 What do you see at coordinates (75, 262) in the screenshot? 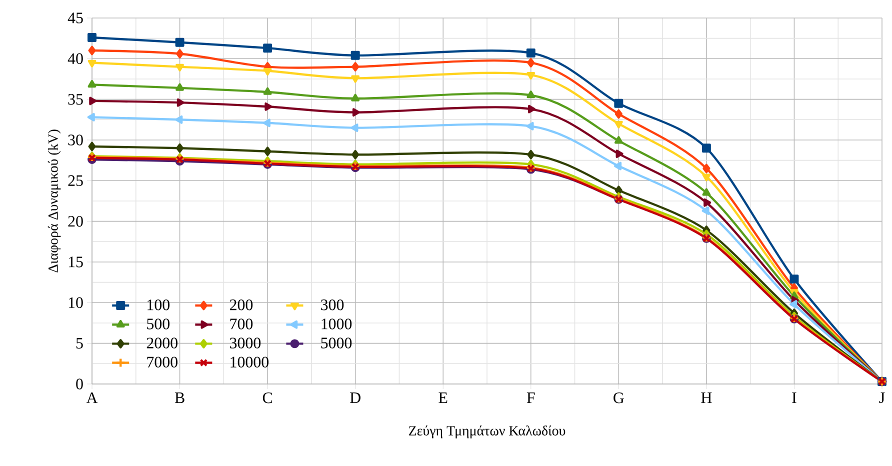
I see `y-tick-label: 15` at bounding box center [75, 262].